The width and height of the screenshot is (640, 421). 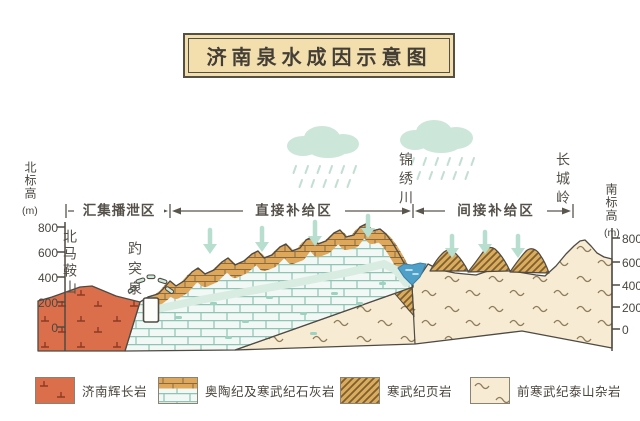 I want to click on surface-outline, so click(x=276, y=263).